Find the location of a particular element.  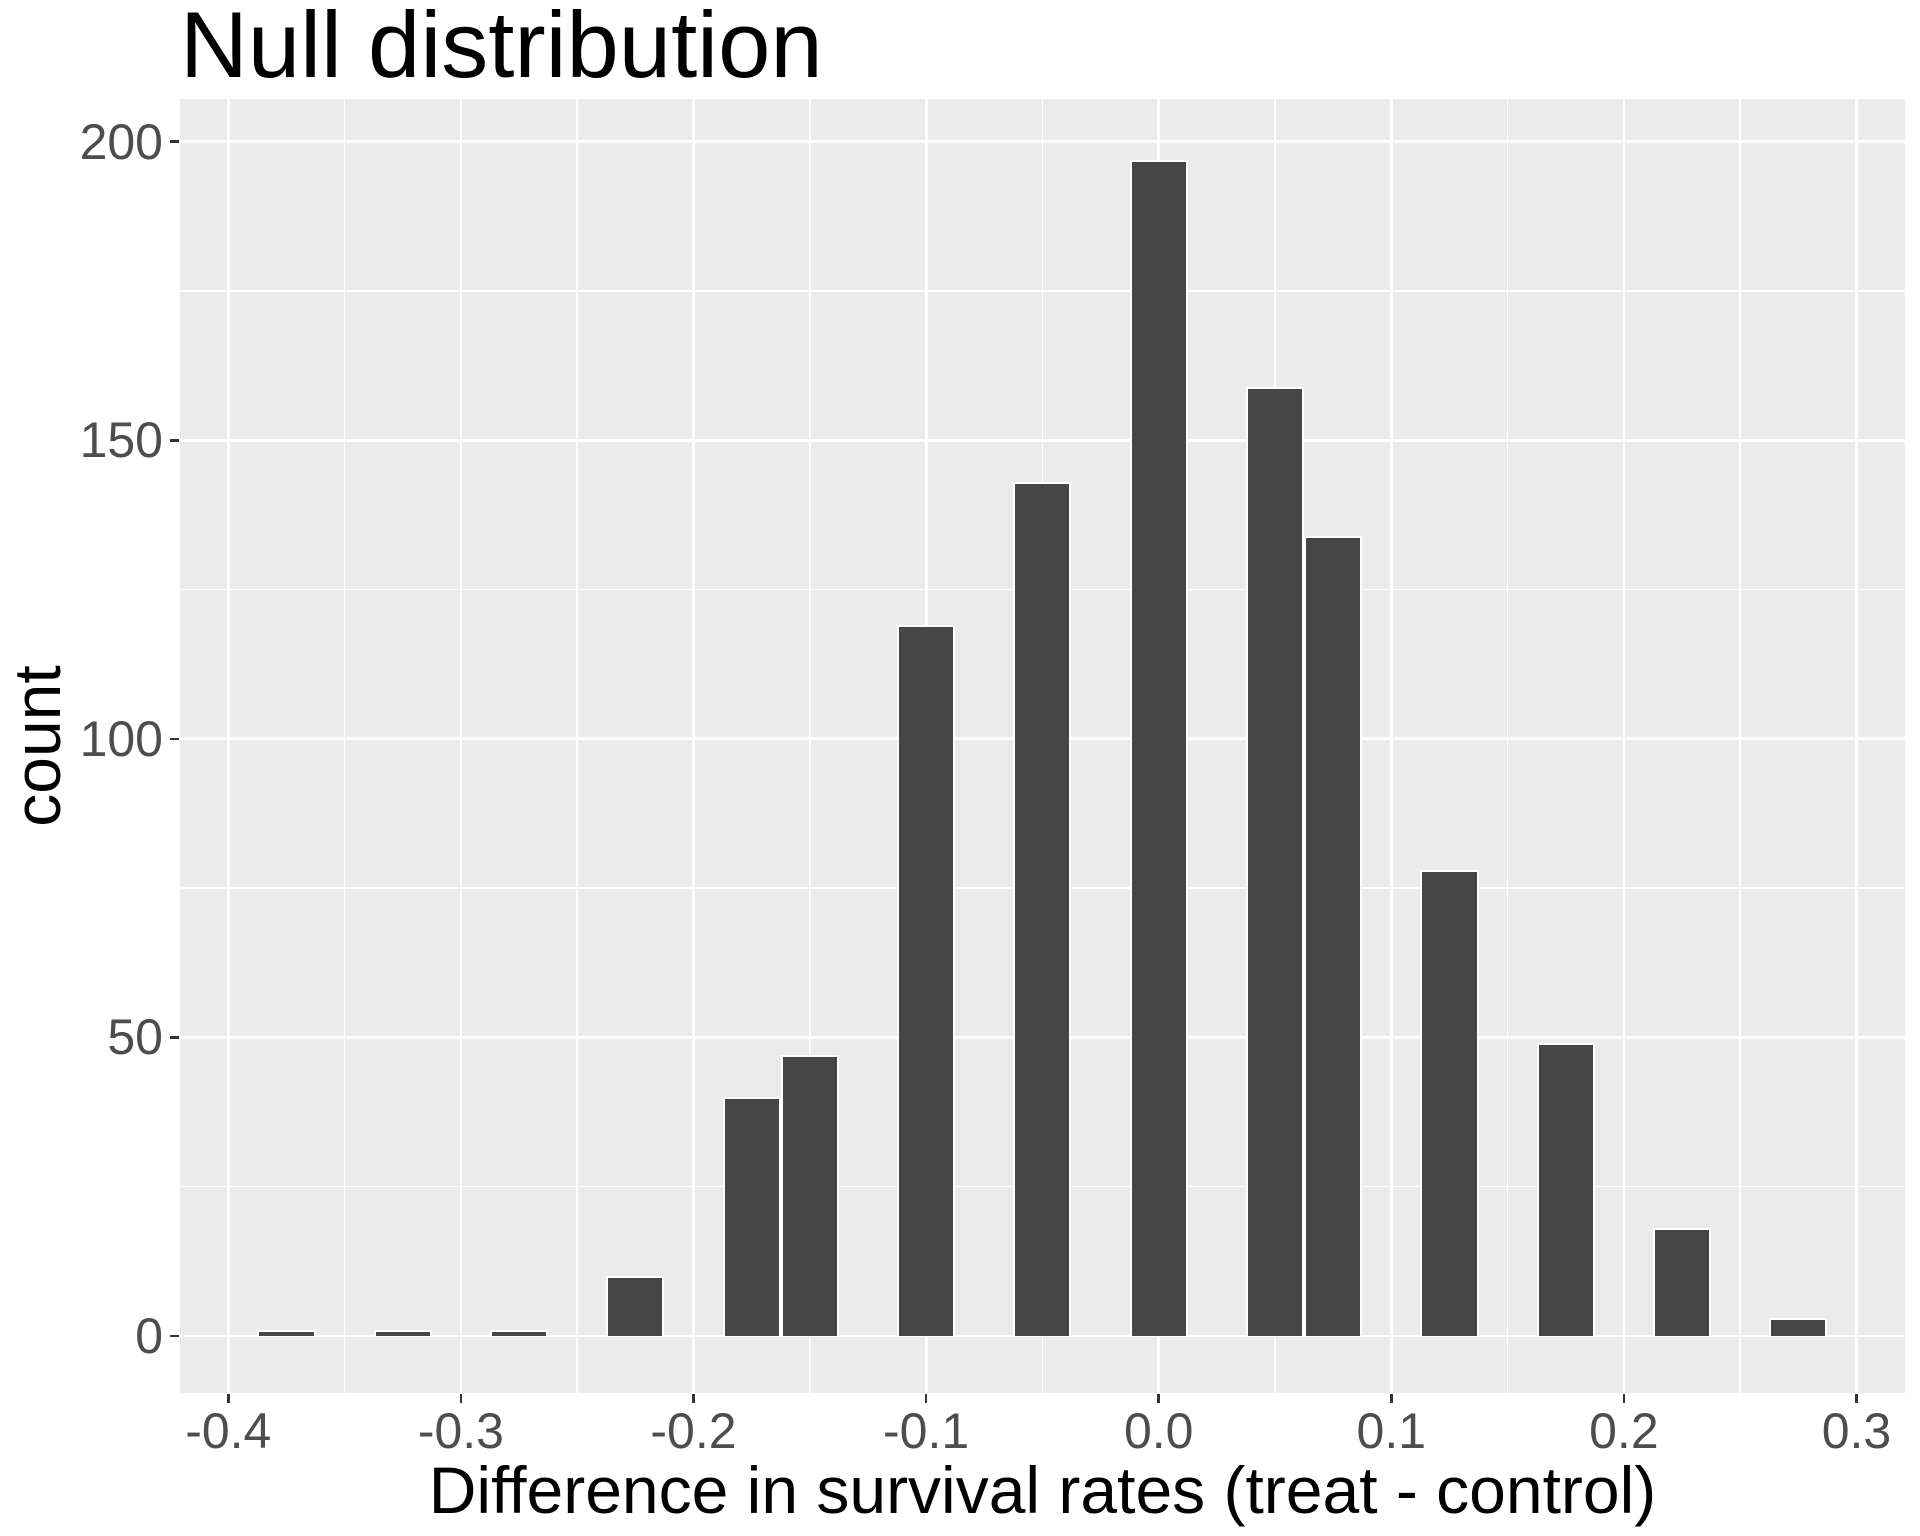

y-tick-label: 100 is located at coordinates (121, 738).